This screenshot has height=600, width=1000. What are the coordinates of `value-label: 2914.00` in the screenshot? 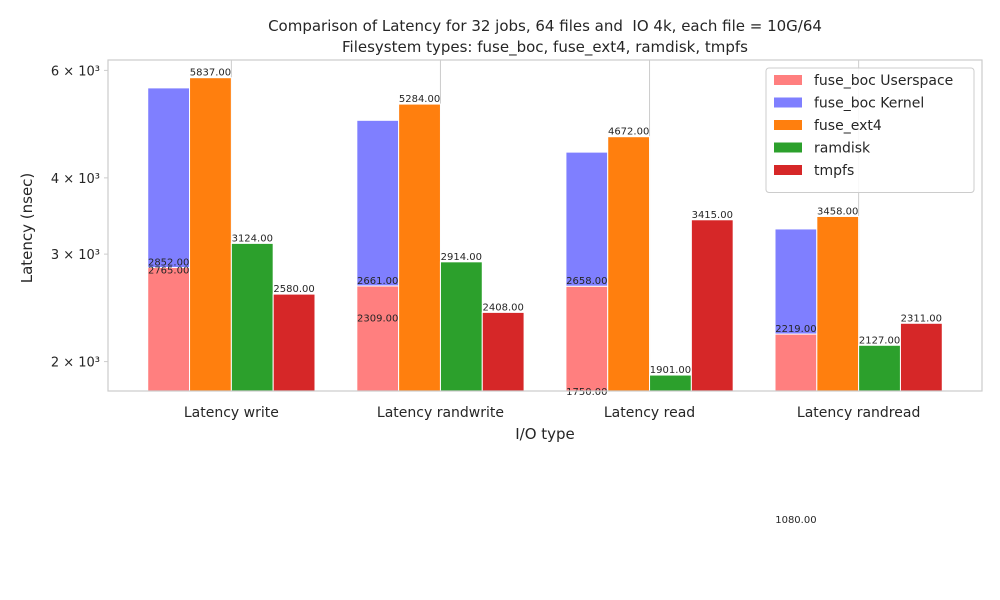 It's located at (461, 257).